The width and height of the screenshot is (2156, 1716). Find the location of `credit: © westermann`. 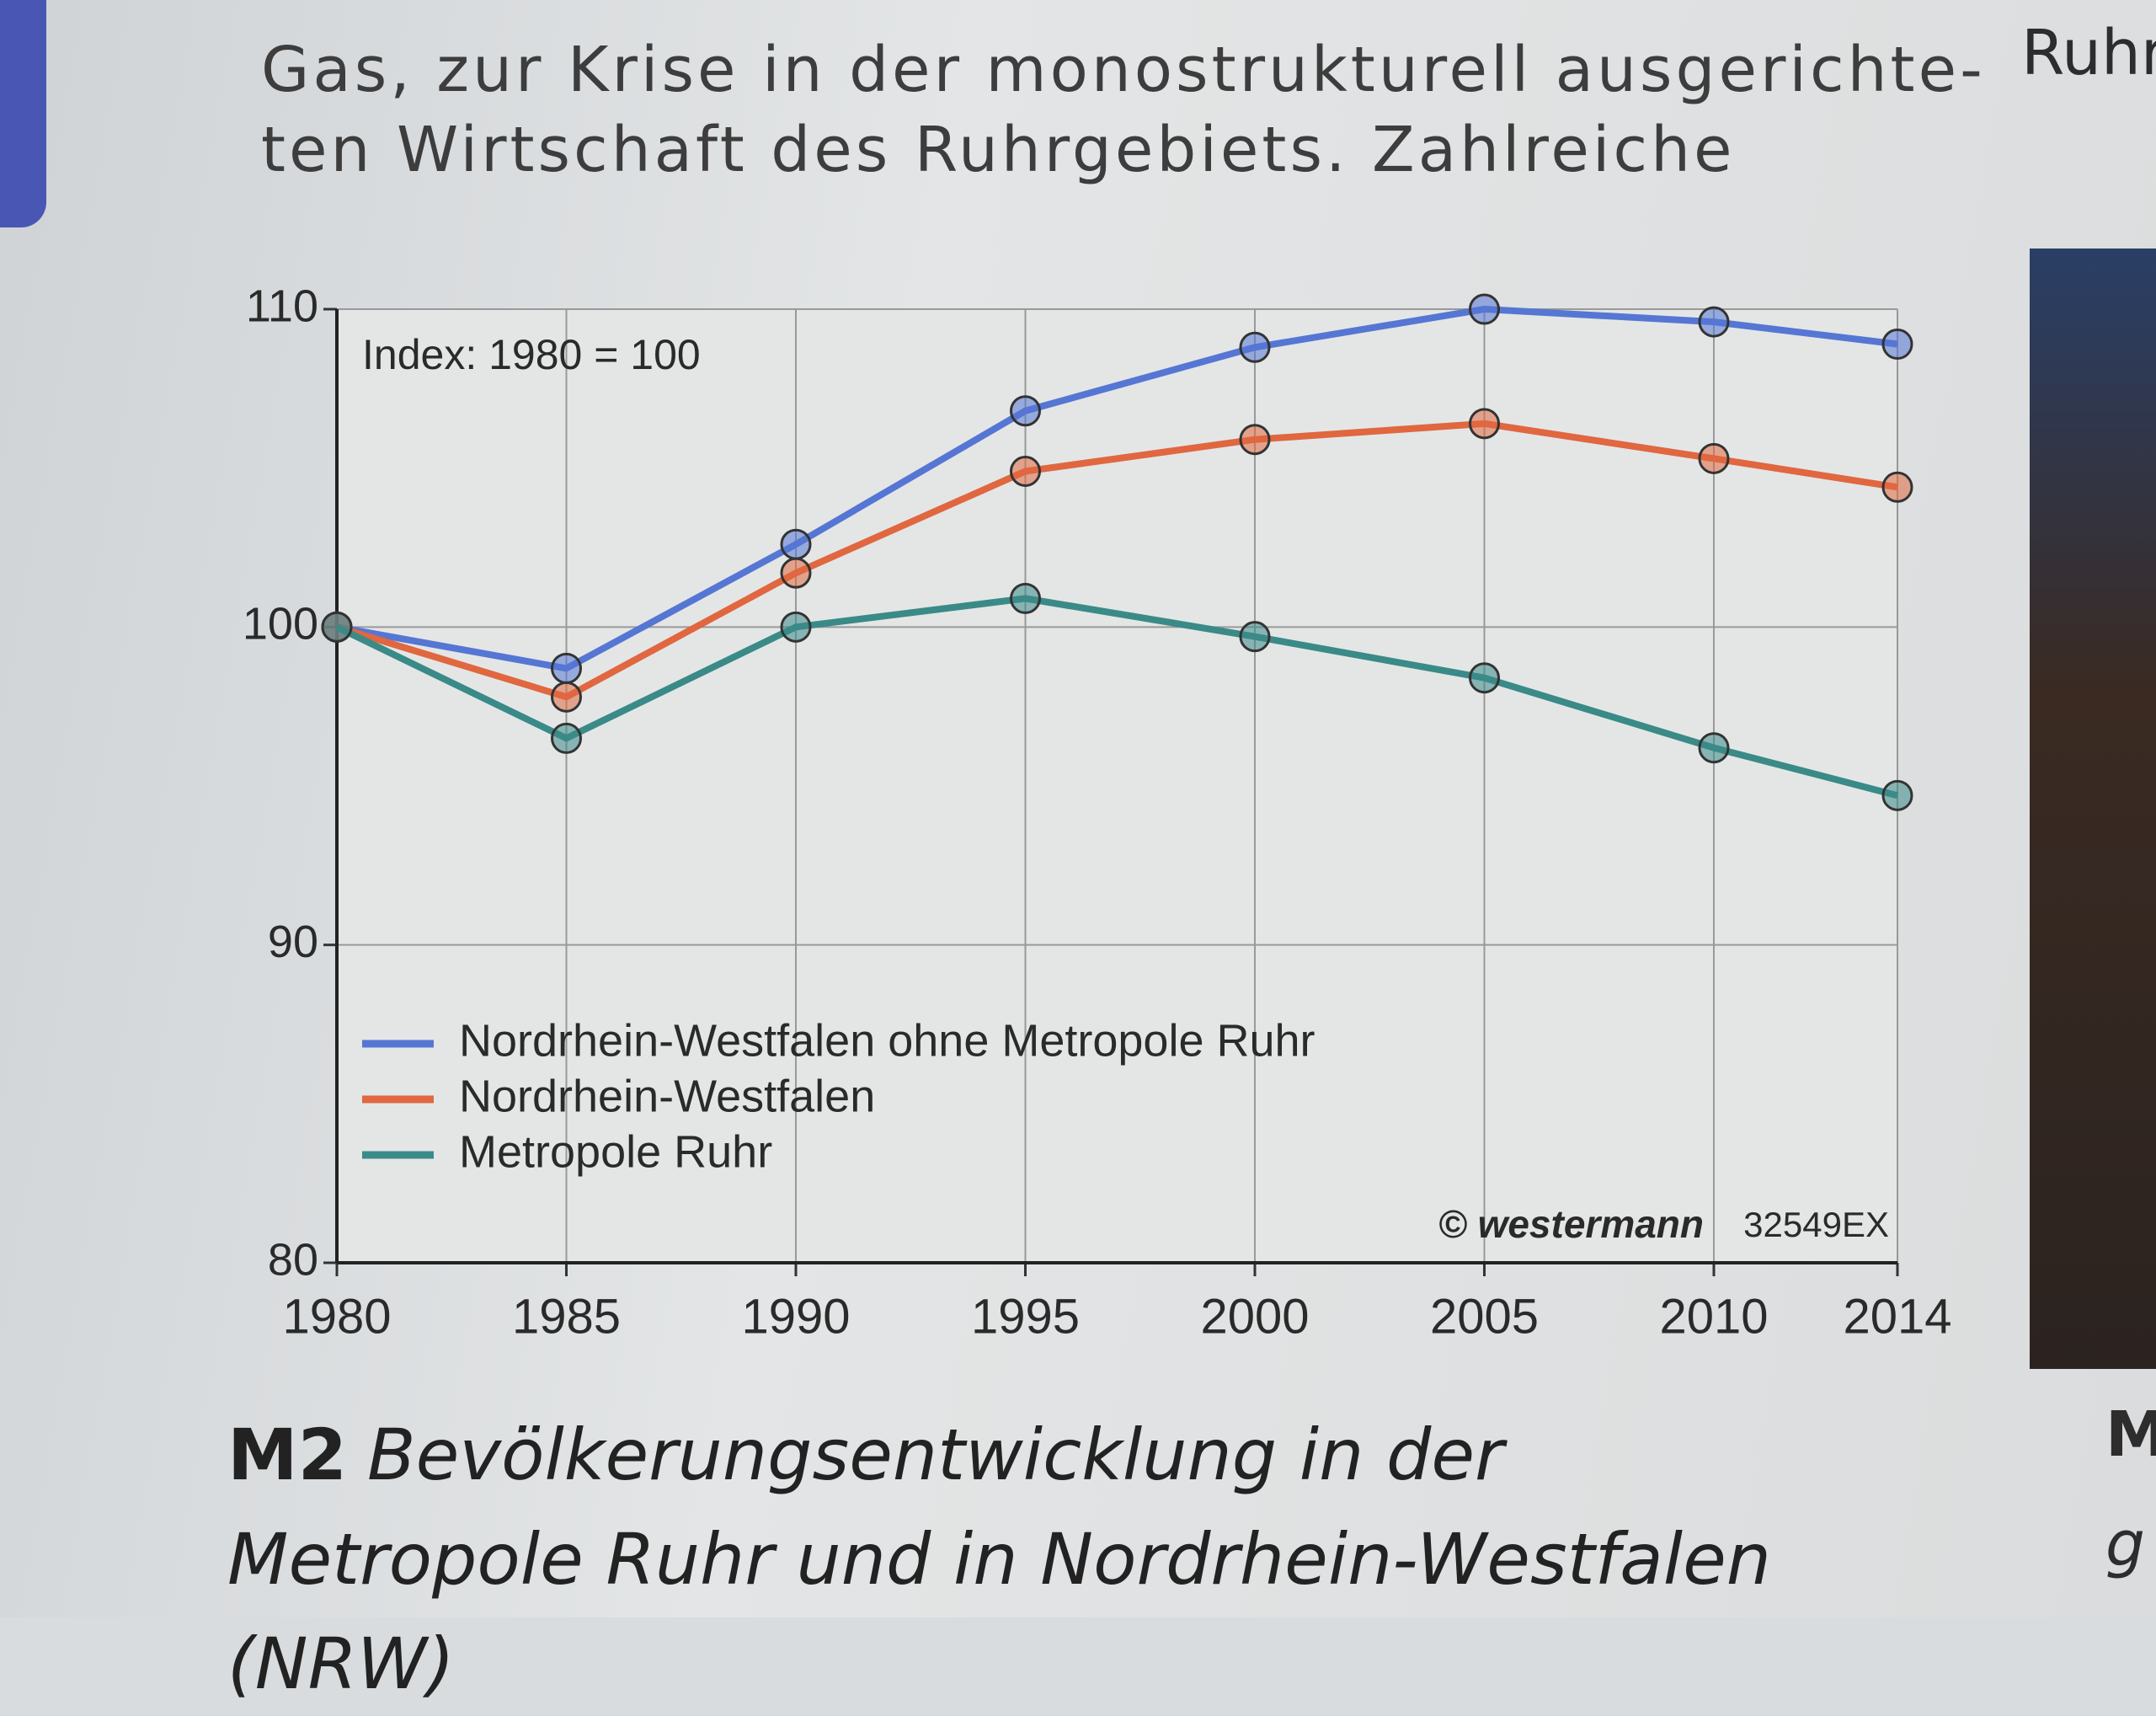

credit: © westermann is located at coordinates (1571, 1224).